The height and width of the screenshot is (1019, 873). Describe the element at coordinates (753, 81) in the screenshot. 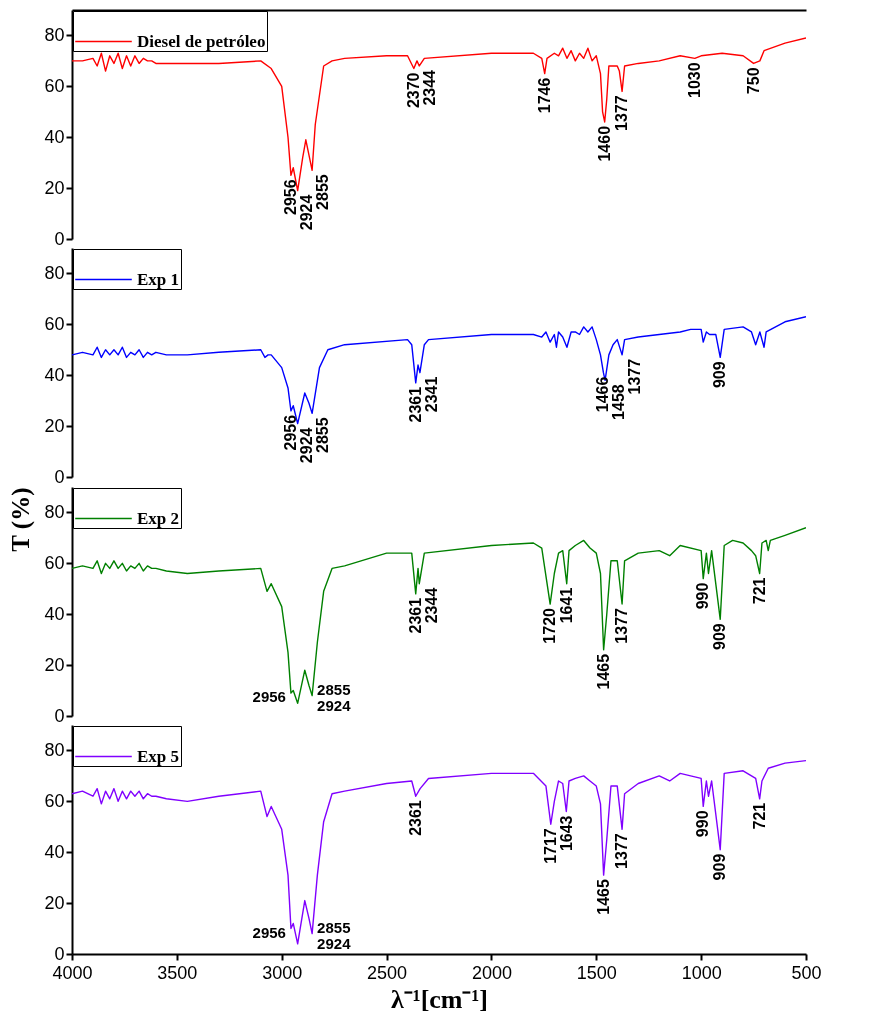

I see `annotation: 750` at that location.